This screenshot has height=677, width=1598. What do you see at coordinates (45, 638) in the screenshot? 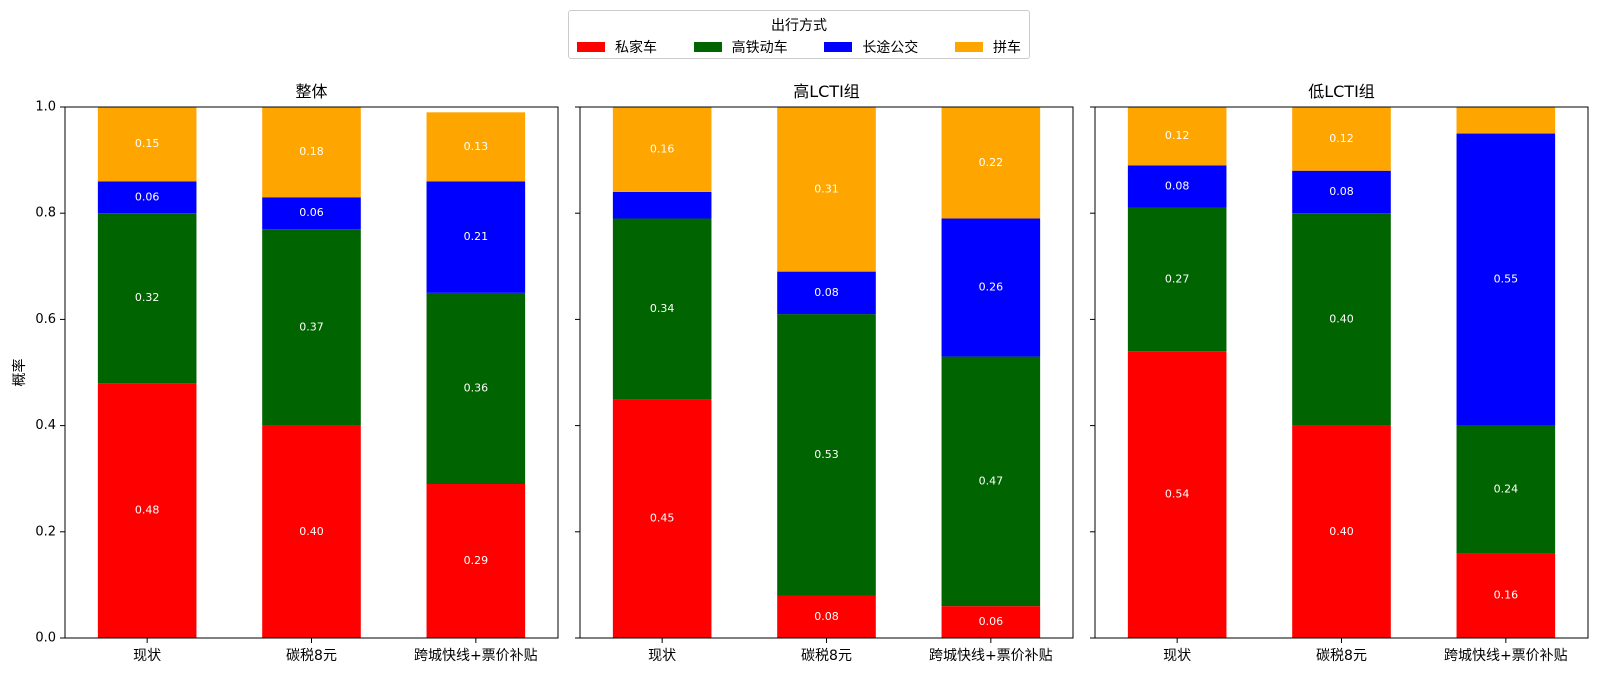
I see `y-tick-label-1: 0.0` at bounding box center [45, 638].